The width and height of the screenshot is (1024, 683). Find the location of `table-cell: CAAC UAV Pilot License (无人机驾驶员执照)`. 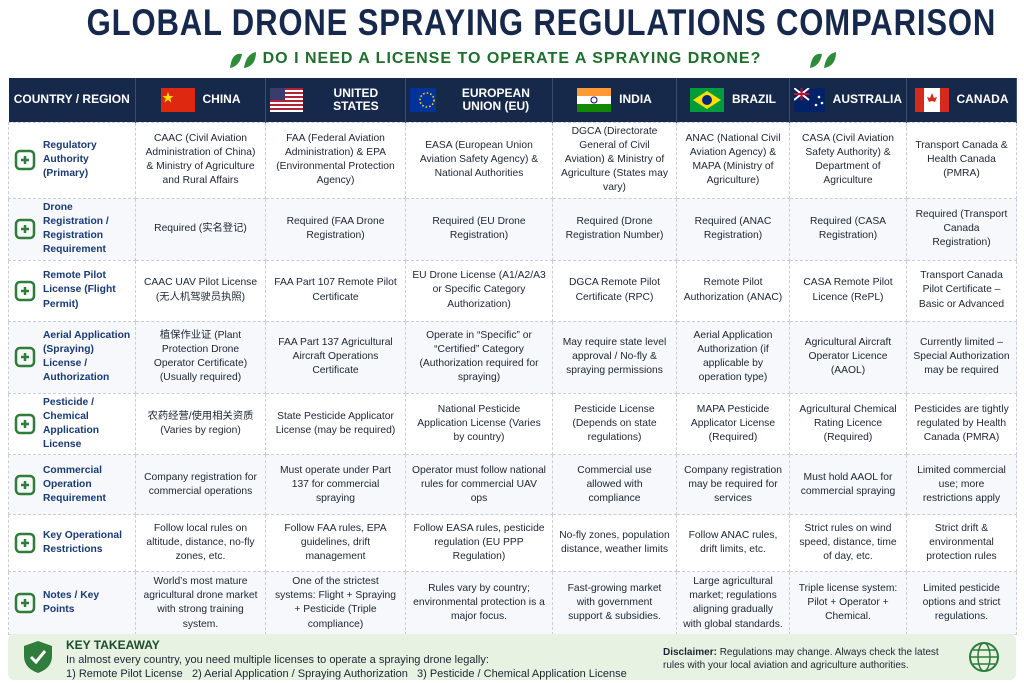

table-cell: CAAC UAV Pilot License (无人机驾驶员执照) is located at coordinates (200, 290).